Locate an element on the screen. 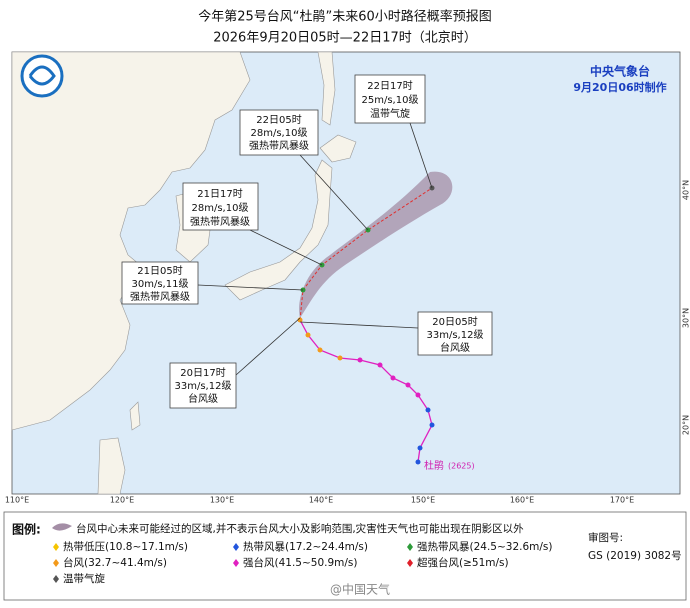 Image resolution: width=690 pixels, height=608 pixels. lat-label: 30°N is located at coordinates (686, 318).